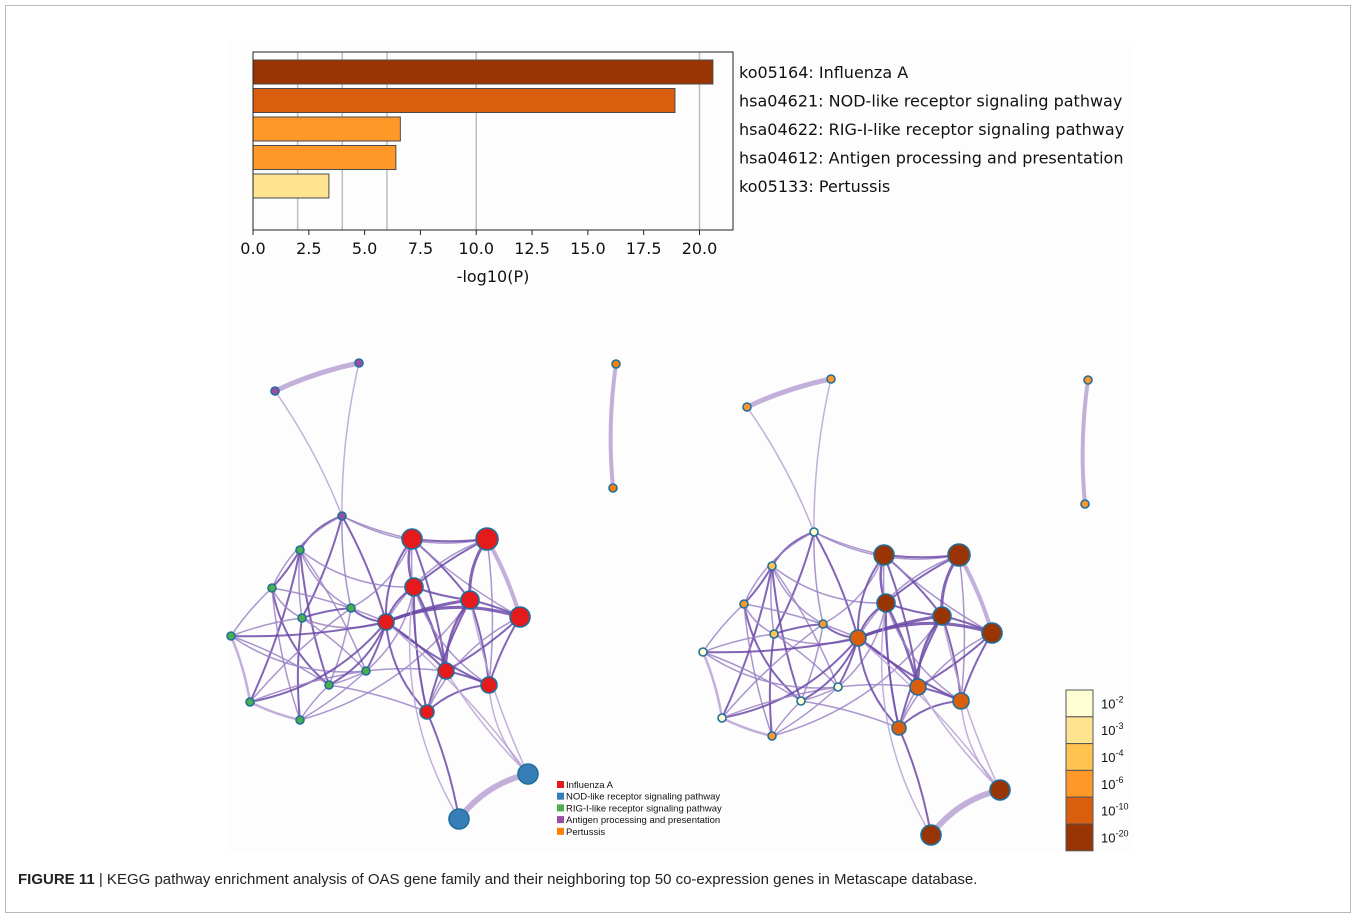  What do you see at coordinates (644, 248) in the screenshot?
I see `bar-x-tick-label: 17.5` at bounding box center [644, 248].